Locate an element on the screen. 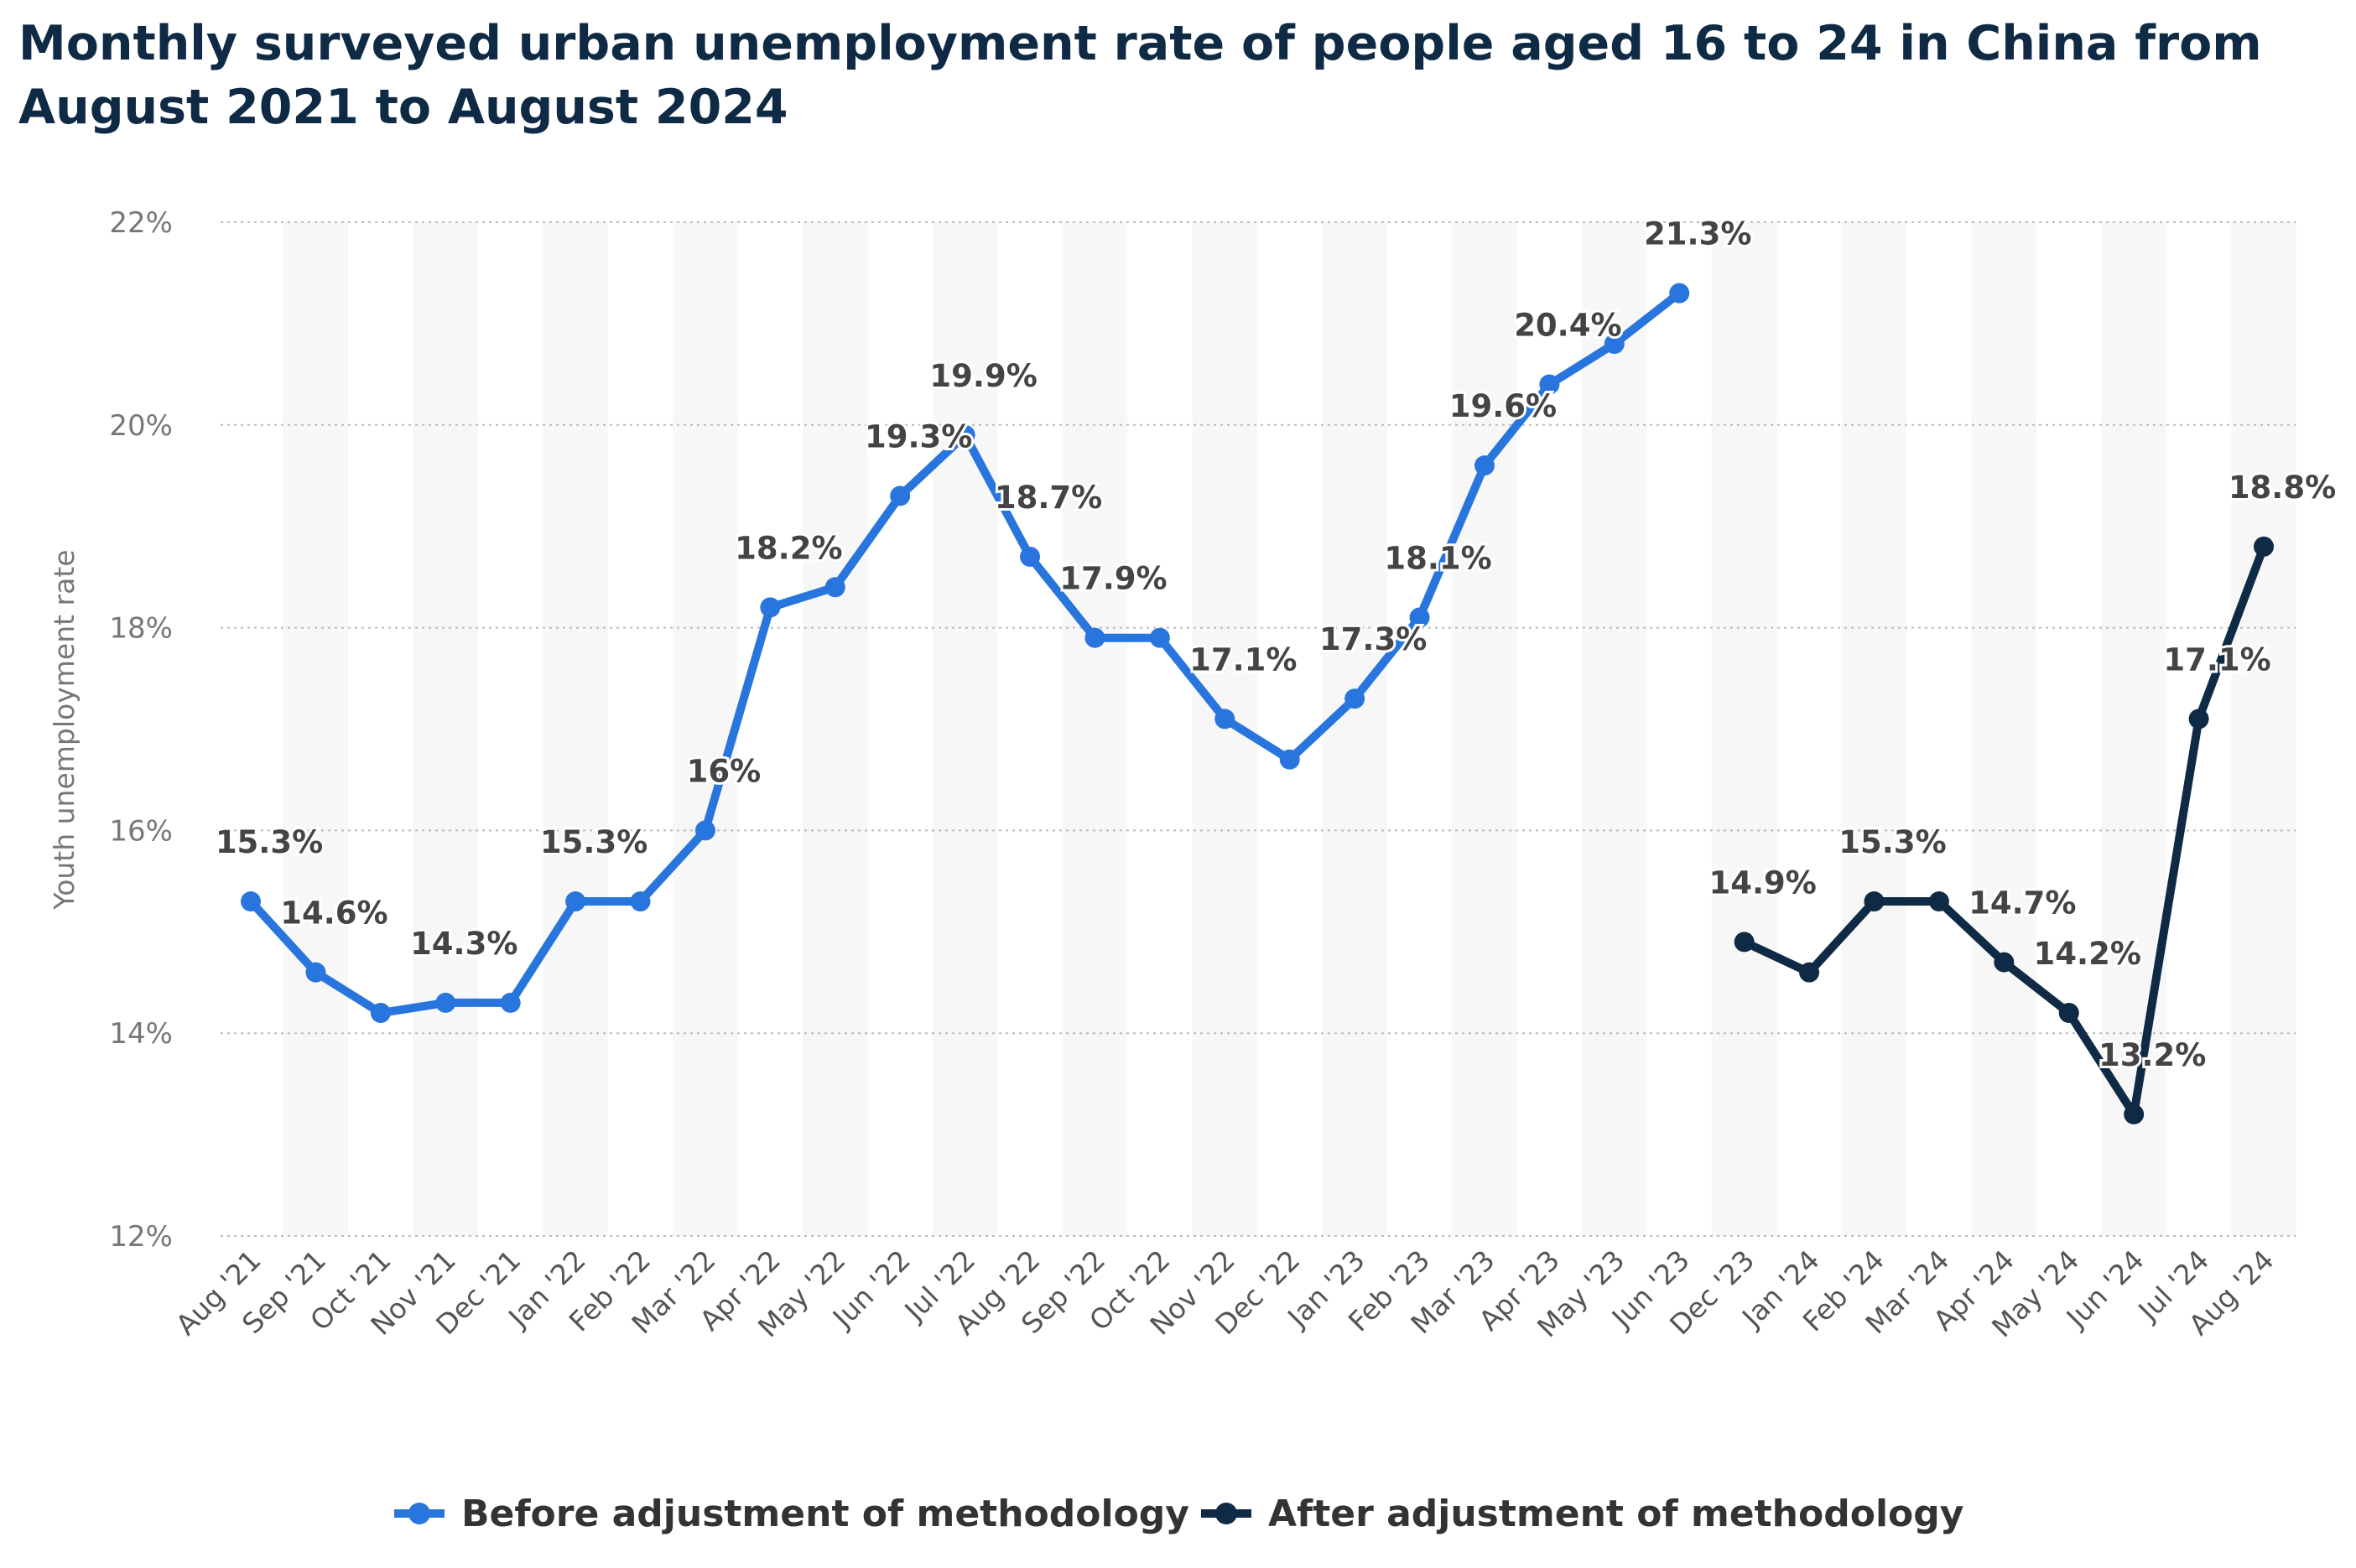  data-label: 20.4% is located at coordinates (1567, 325).